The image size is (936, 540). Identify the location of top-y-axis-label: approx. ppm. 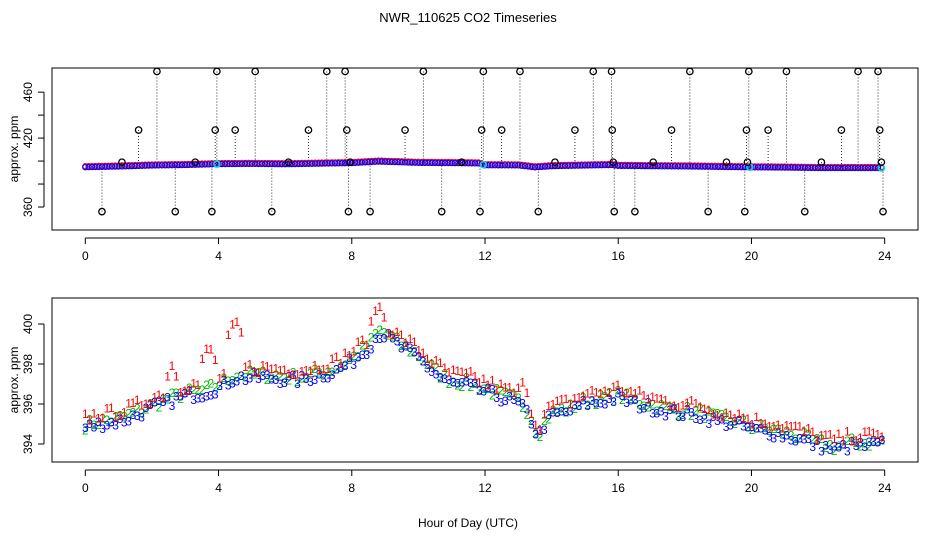
(14, 149).